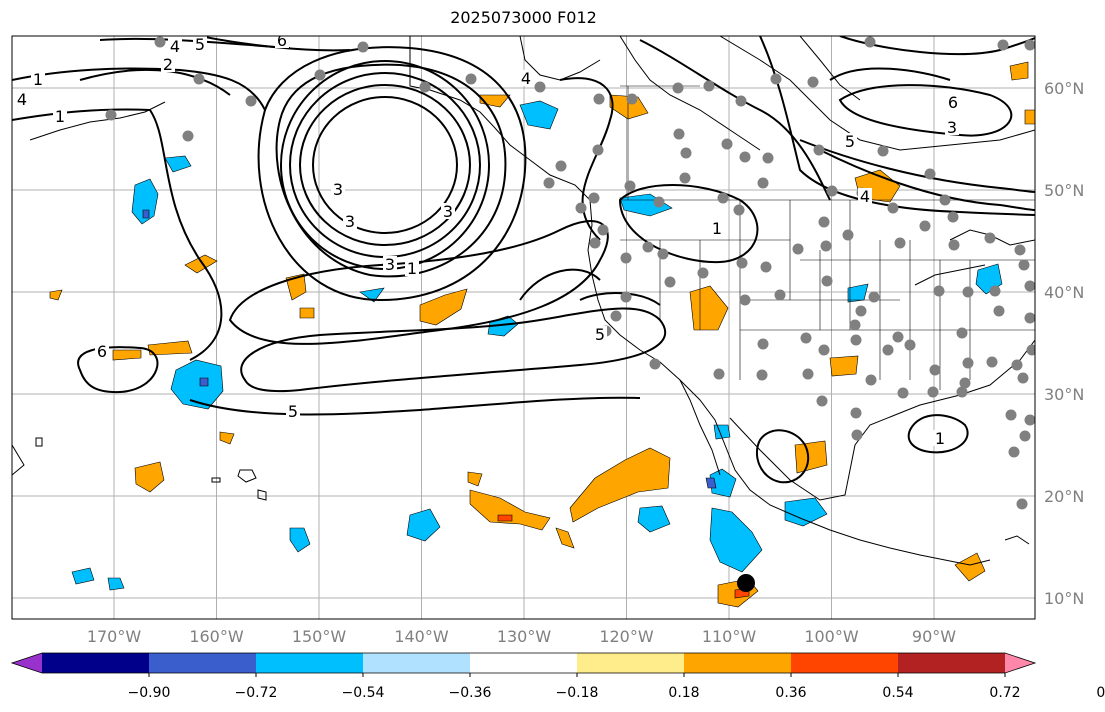 The width and height of the screenshot is (1105, 712). Describe the element at coordinates (1020, 663) in the screenshot. I see `colorbar-extend-max` at that location.